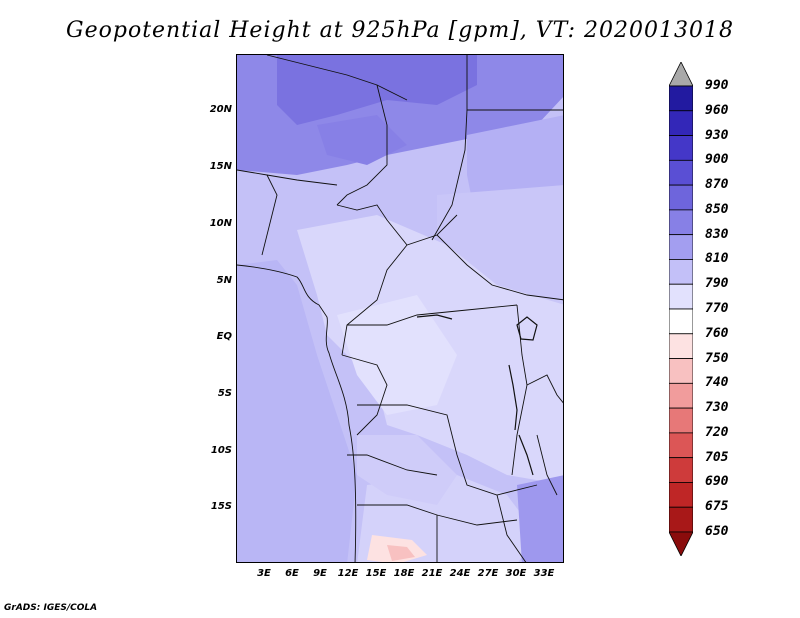  I want to click on colorbar-label: 900, so click(717, 160).